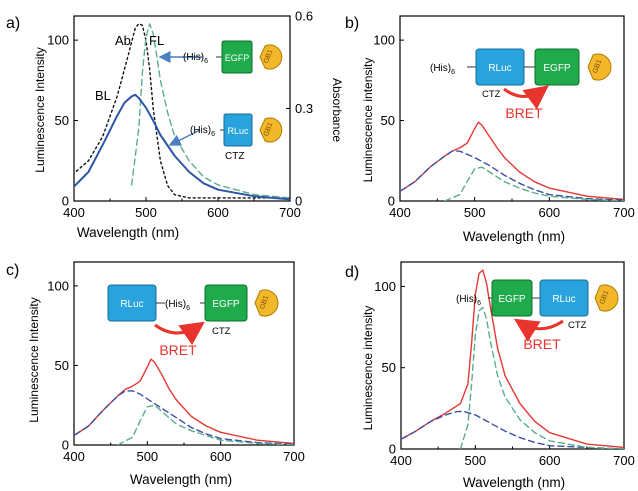  Describe the element at coordinates (193, 321) in the screenshot. I see `construct-rluc-his-egfp-gb1: RLuc (His)6 EGFP GB1 CTZ BRET` at that location.